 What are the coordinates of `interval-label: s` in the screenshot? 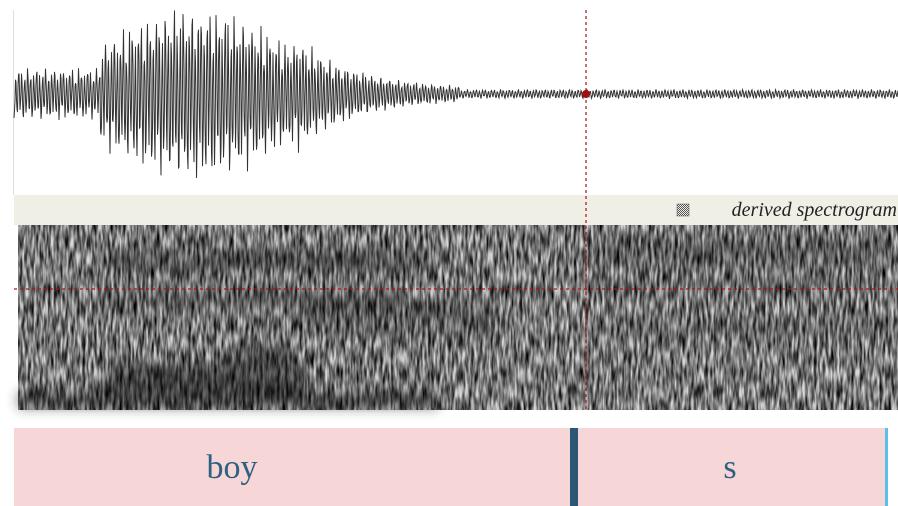 It's located at (729, 467).